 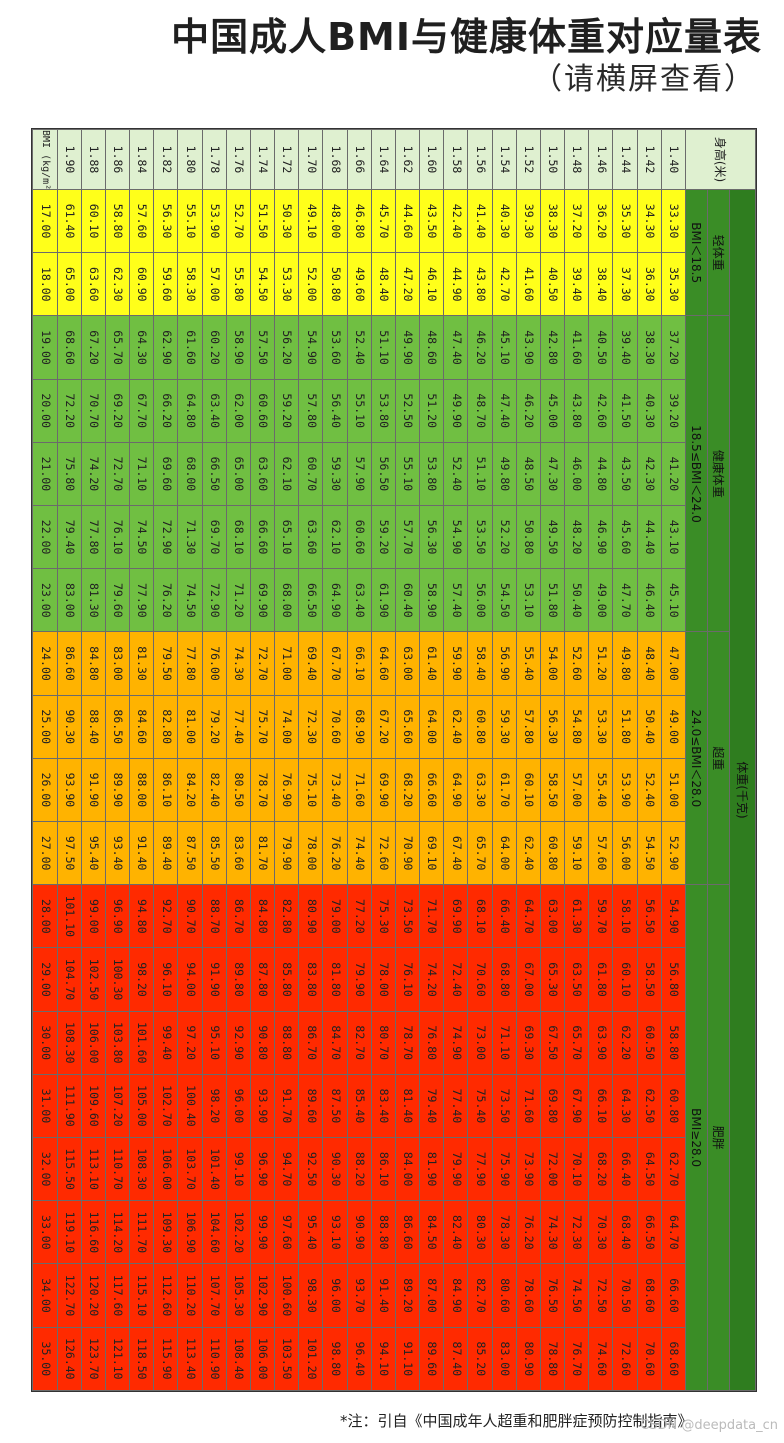 I want to click on weight-cell: 69.30, so click(x=528, y=1043).